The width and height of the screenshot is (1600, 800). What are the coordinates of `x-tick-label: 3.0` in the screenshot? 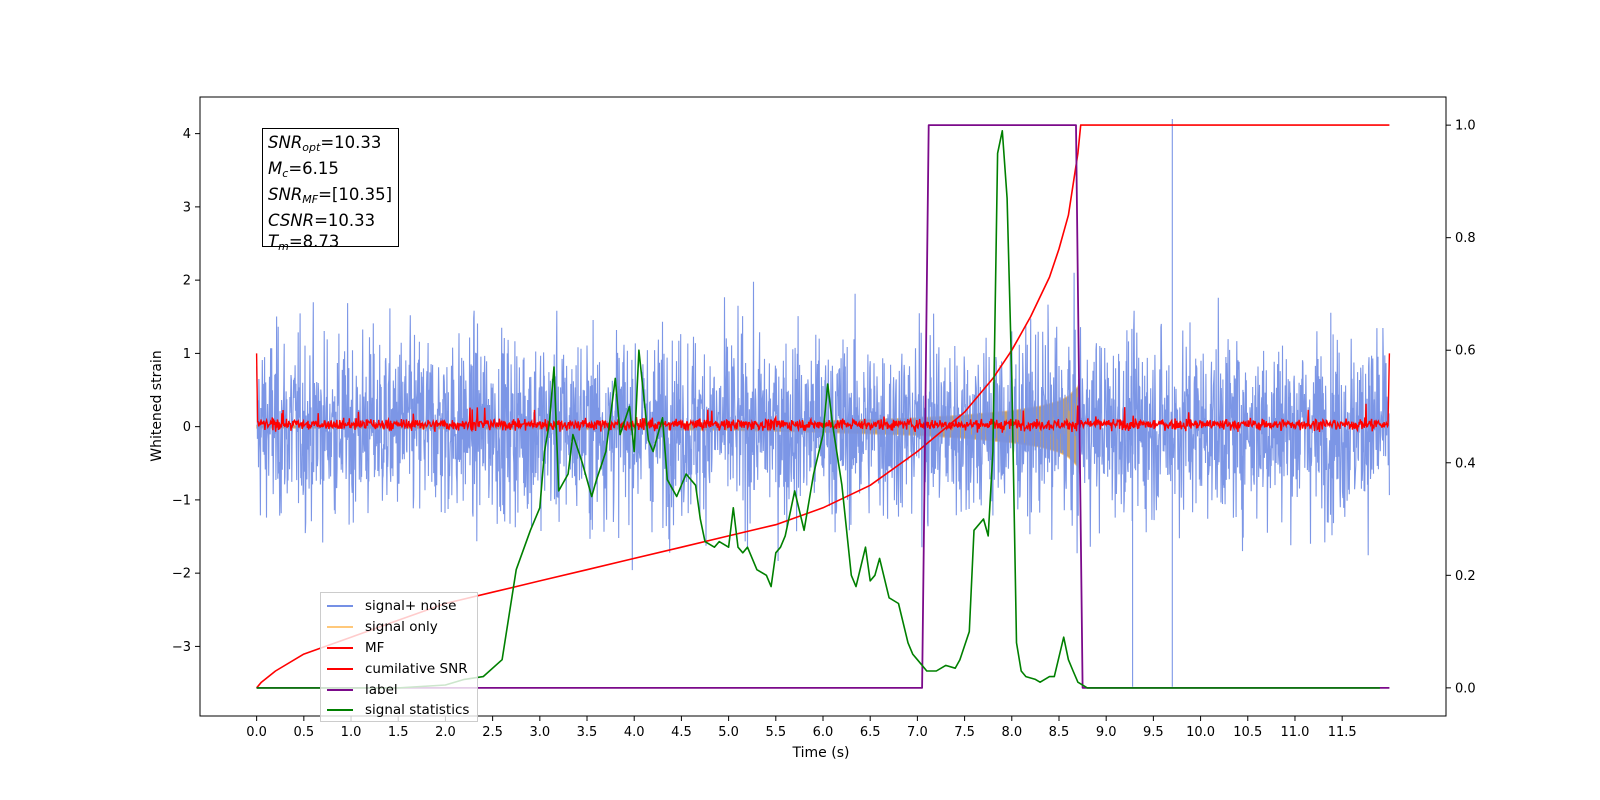 It's located at (539, 732).